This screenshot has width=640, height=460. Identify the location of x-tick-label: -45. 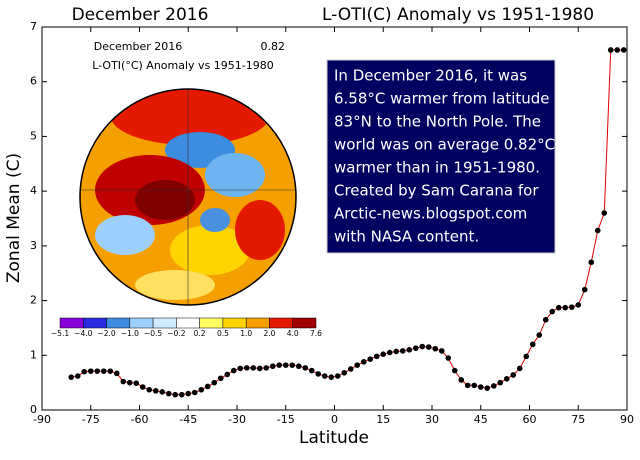
(188, 419).